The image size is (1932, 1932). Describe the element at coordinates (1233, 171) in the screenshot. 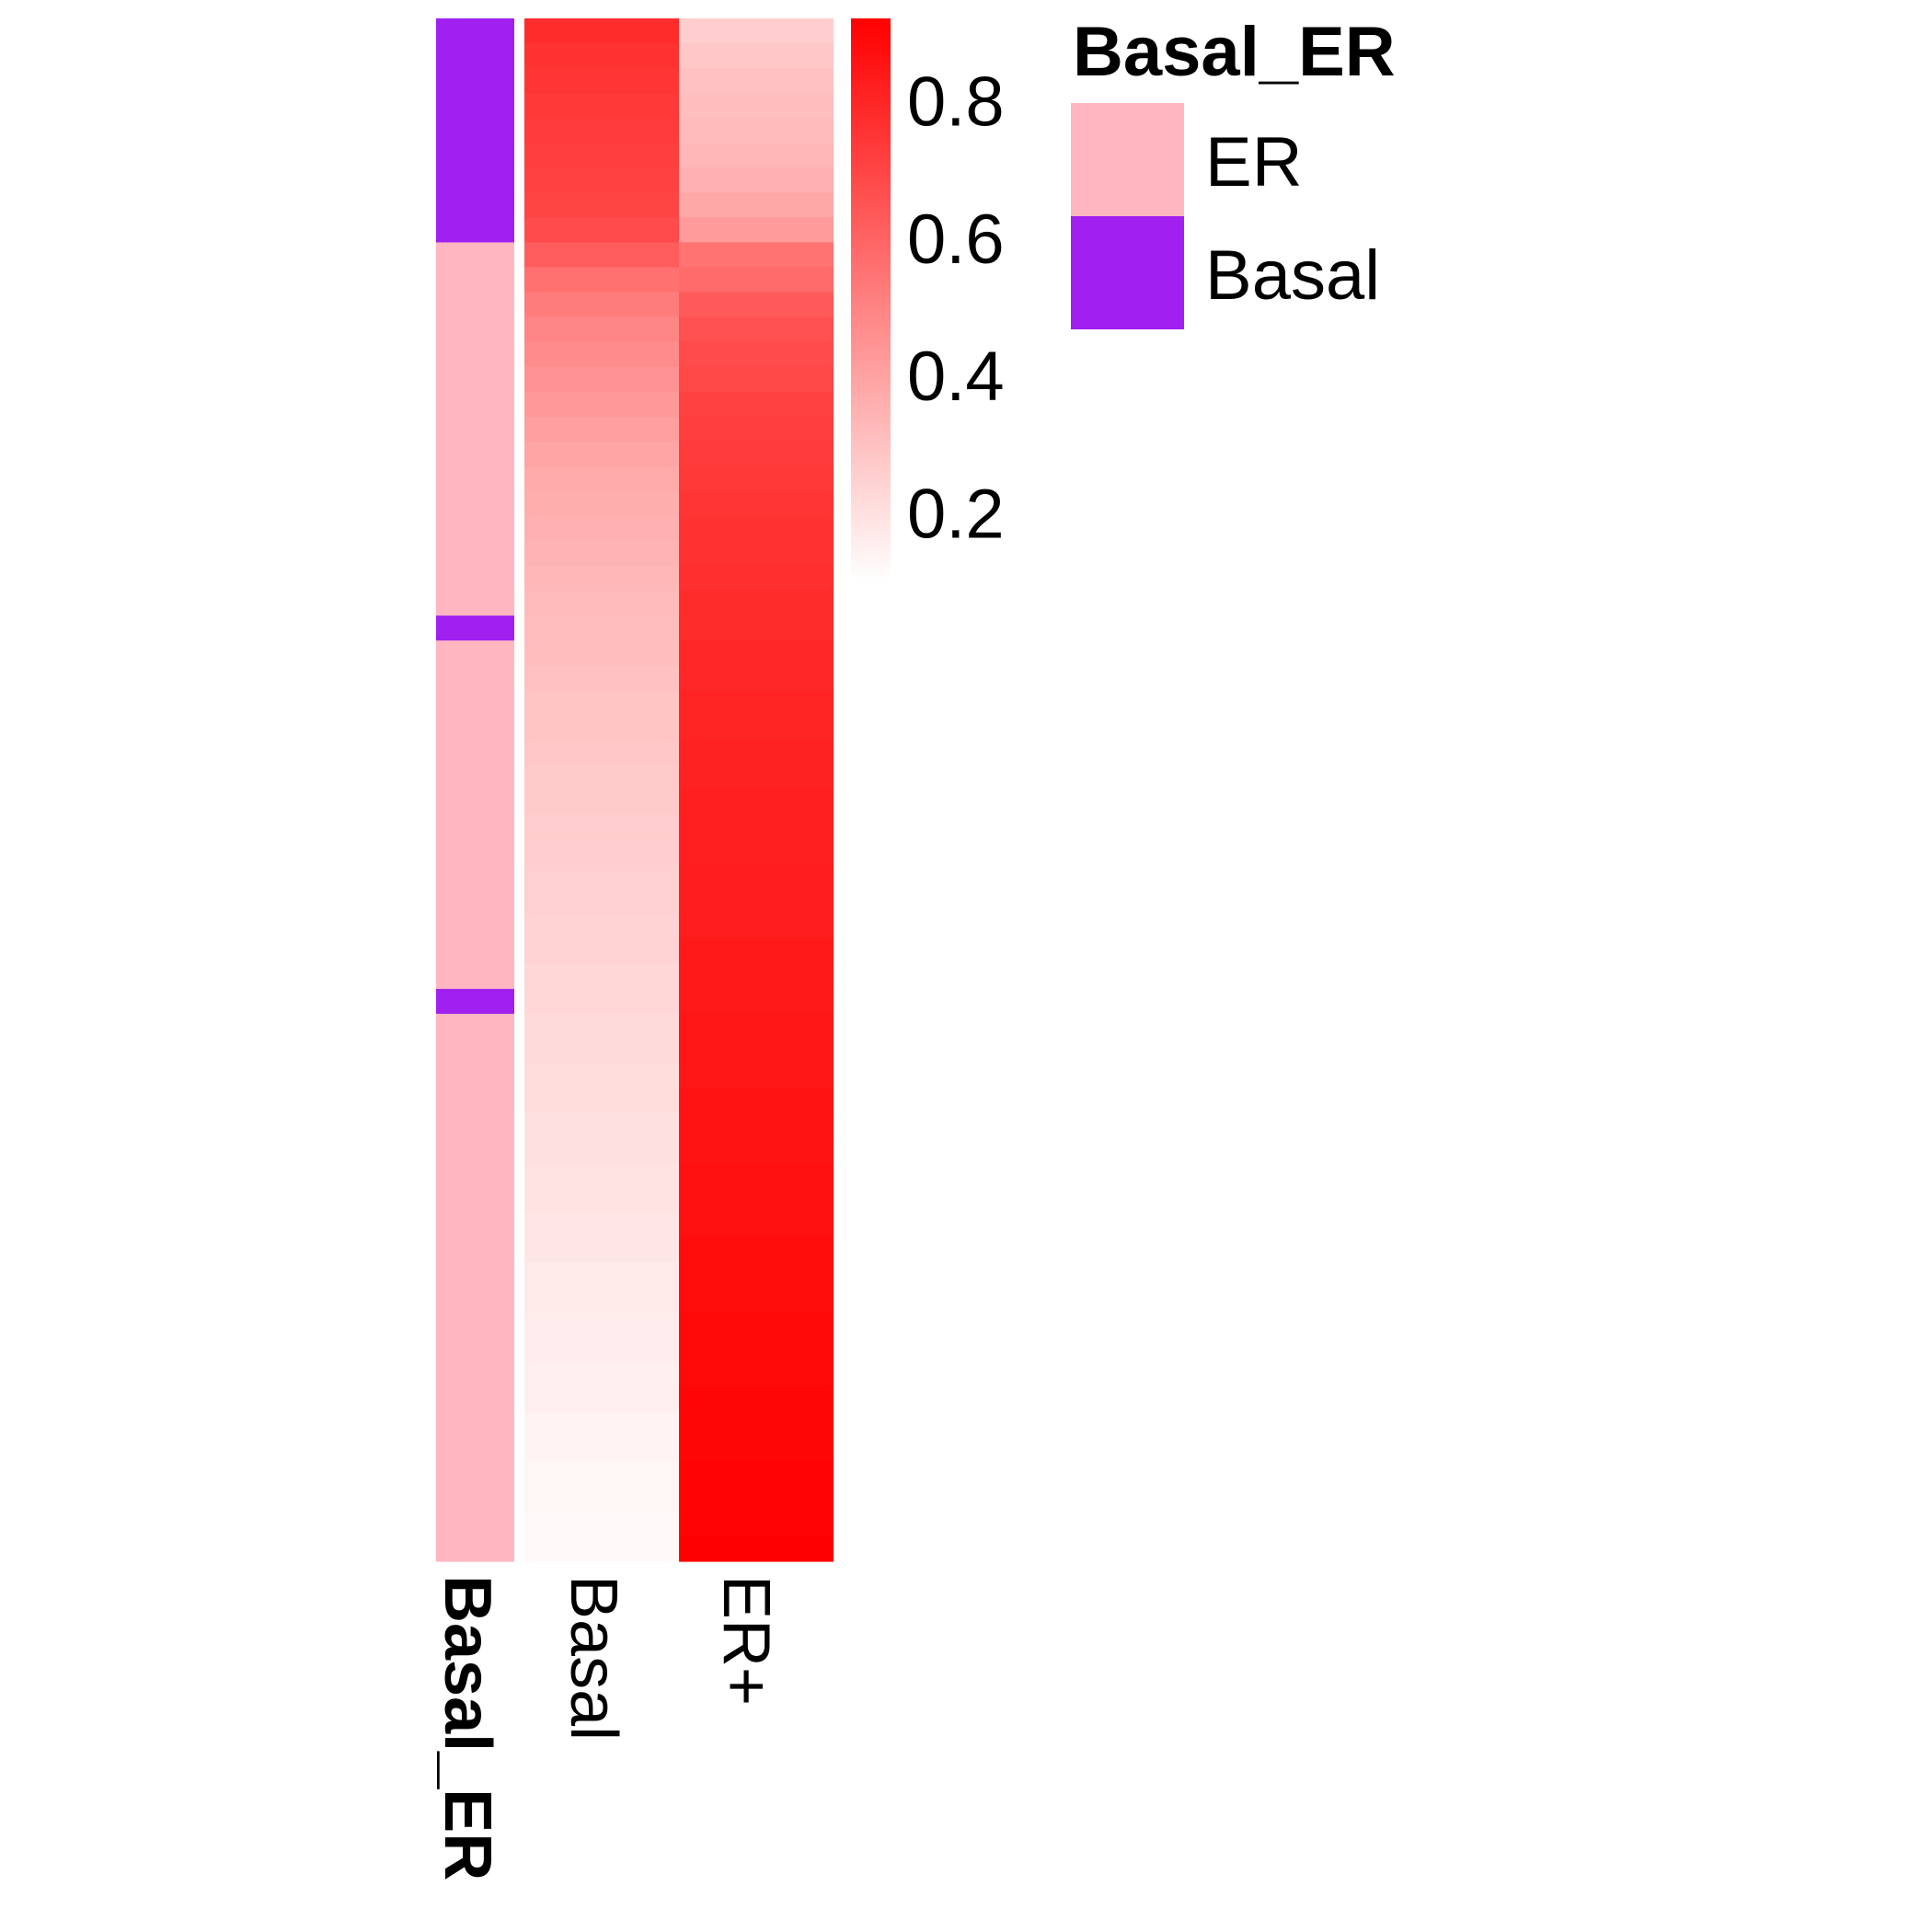

I see `annotation-legend: Basal_ER ER Basal` at that location.